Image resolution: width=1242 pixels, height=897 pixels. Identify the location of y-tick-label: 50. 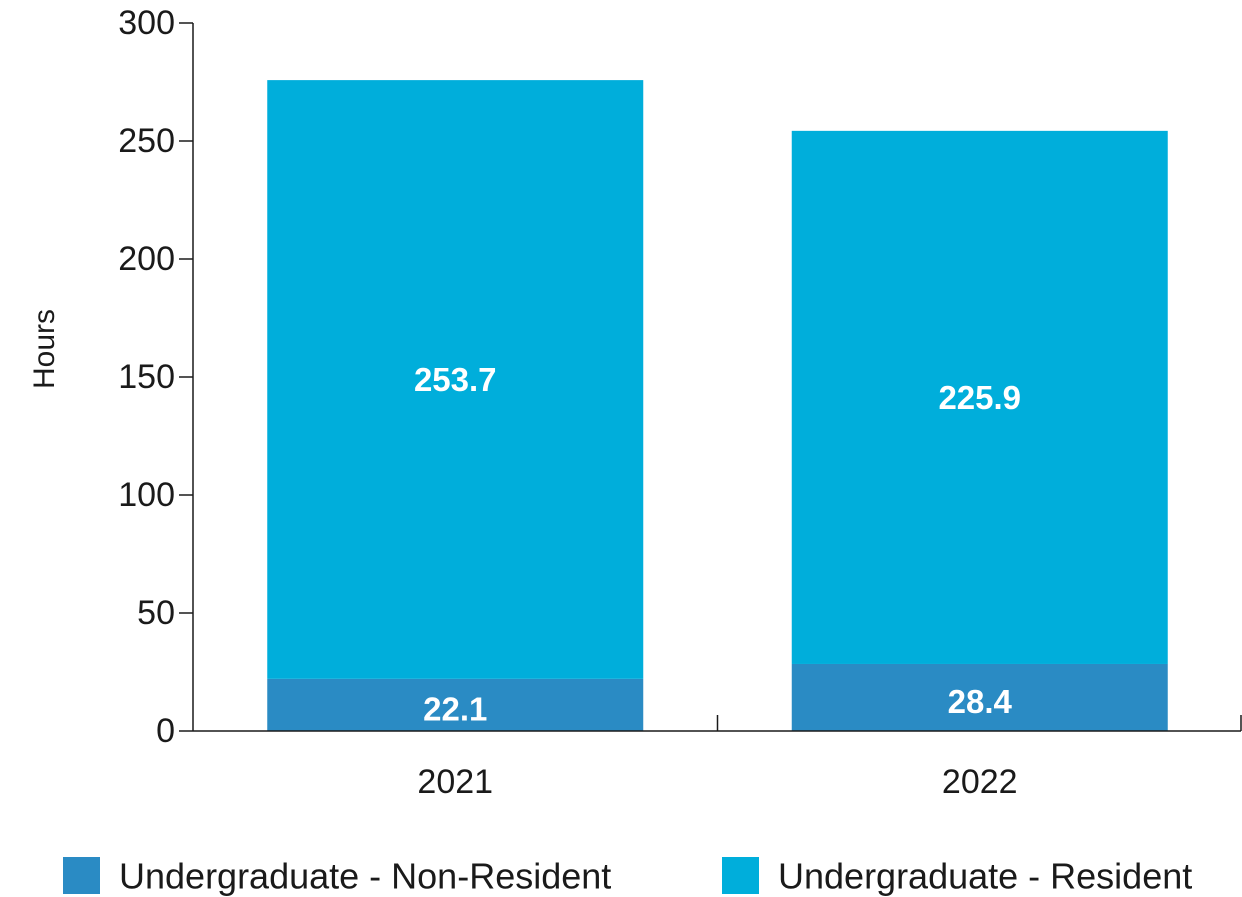
(156, 613).